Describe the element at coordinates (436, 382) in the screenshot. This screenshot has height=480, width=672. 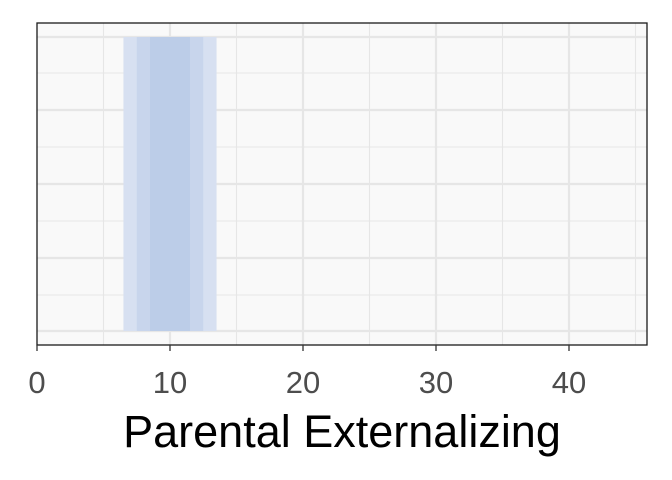
I see `x-tick-label: 30` at that location.